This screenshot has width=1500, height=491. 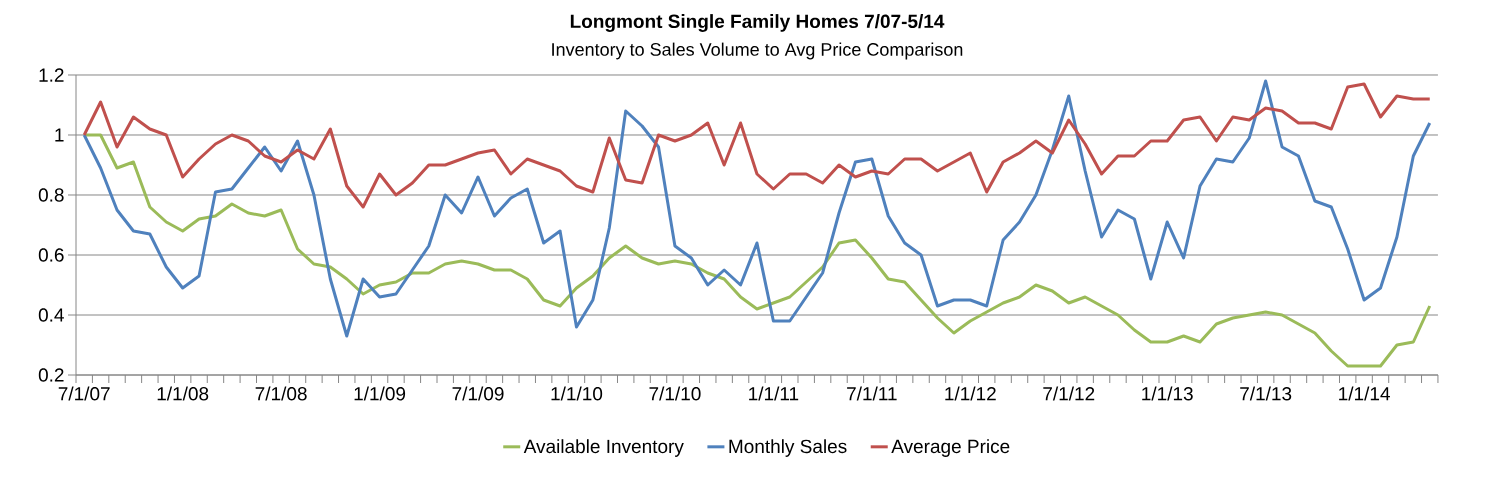 What do you see at coordinates (51, 255) in the screenshot?
I see `y-tick-label: 0.6` at bounding box center [51, 255].